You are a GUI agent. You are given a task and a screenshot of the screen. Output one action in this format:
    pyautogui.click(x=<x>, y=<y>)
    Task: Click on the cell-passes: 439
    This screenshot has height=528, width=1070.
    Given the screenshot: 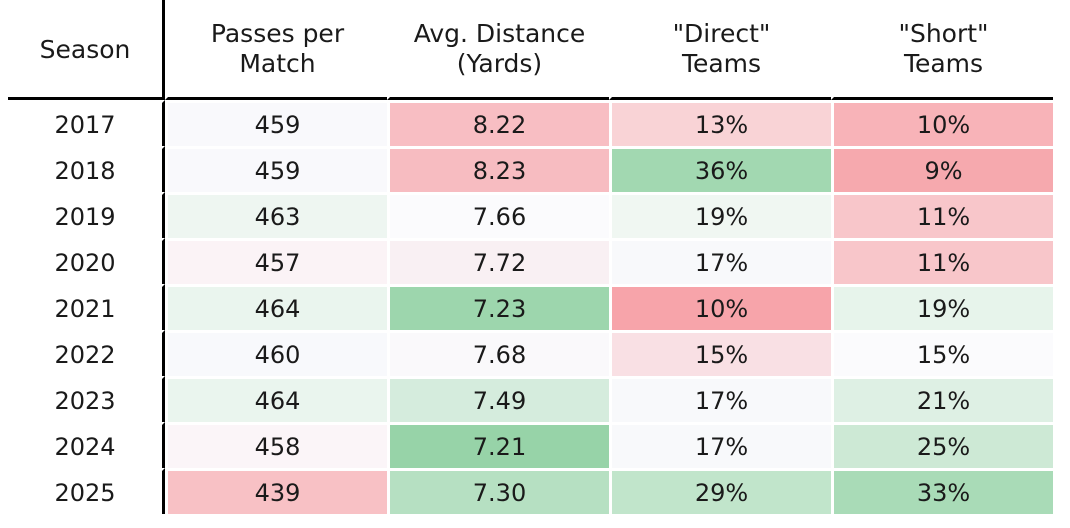 What is the action you would take?
    pyautogui.click(x=276, y=491)
    